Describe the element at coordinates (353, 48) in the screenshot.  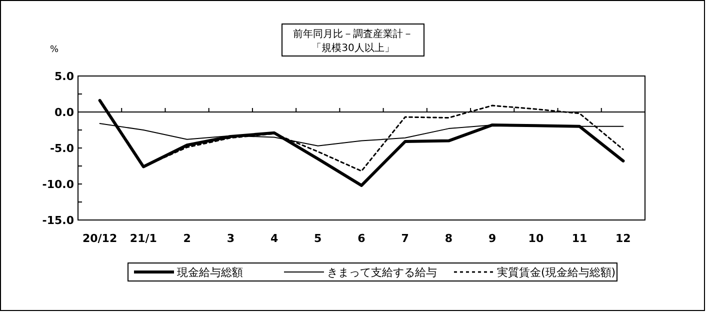
I see `chart-subtitle: 「規模30人以上」` at that location.